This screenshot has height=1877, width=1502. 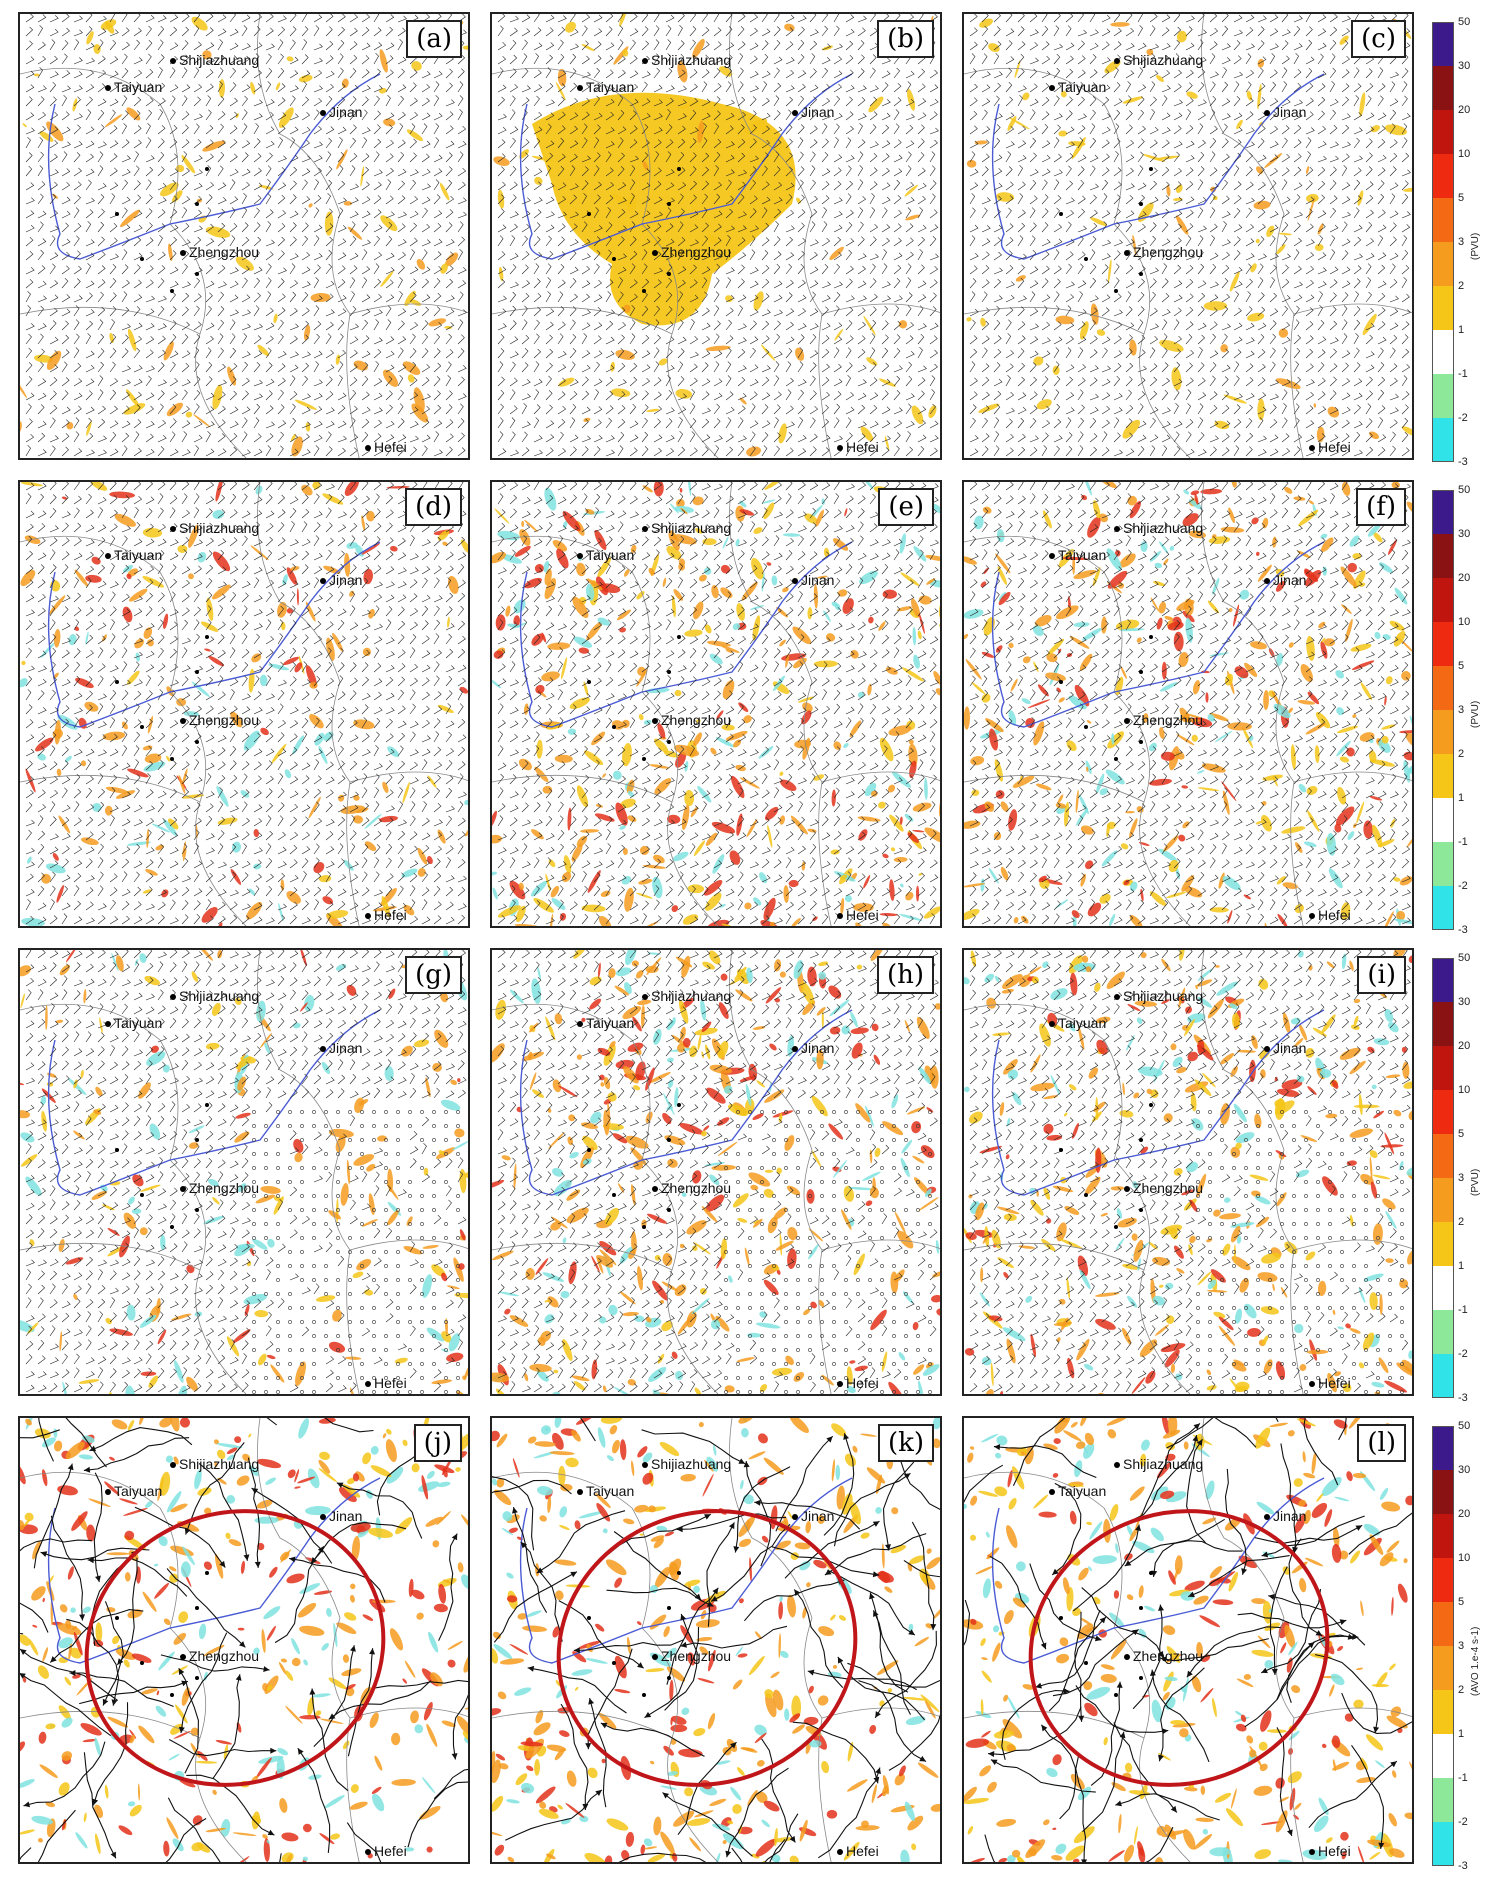 What do you see at coordinates (1158, 60) in the screenshot?
I see `city-label-shijiazhuang: Shijiazhuang` at bounding box center [1158, 60].